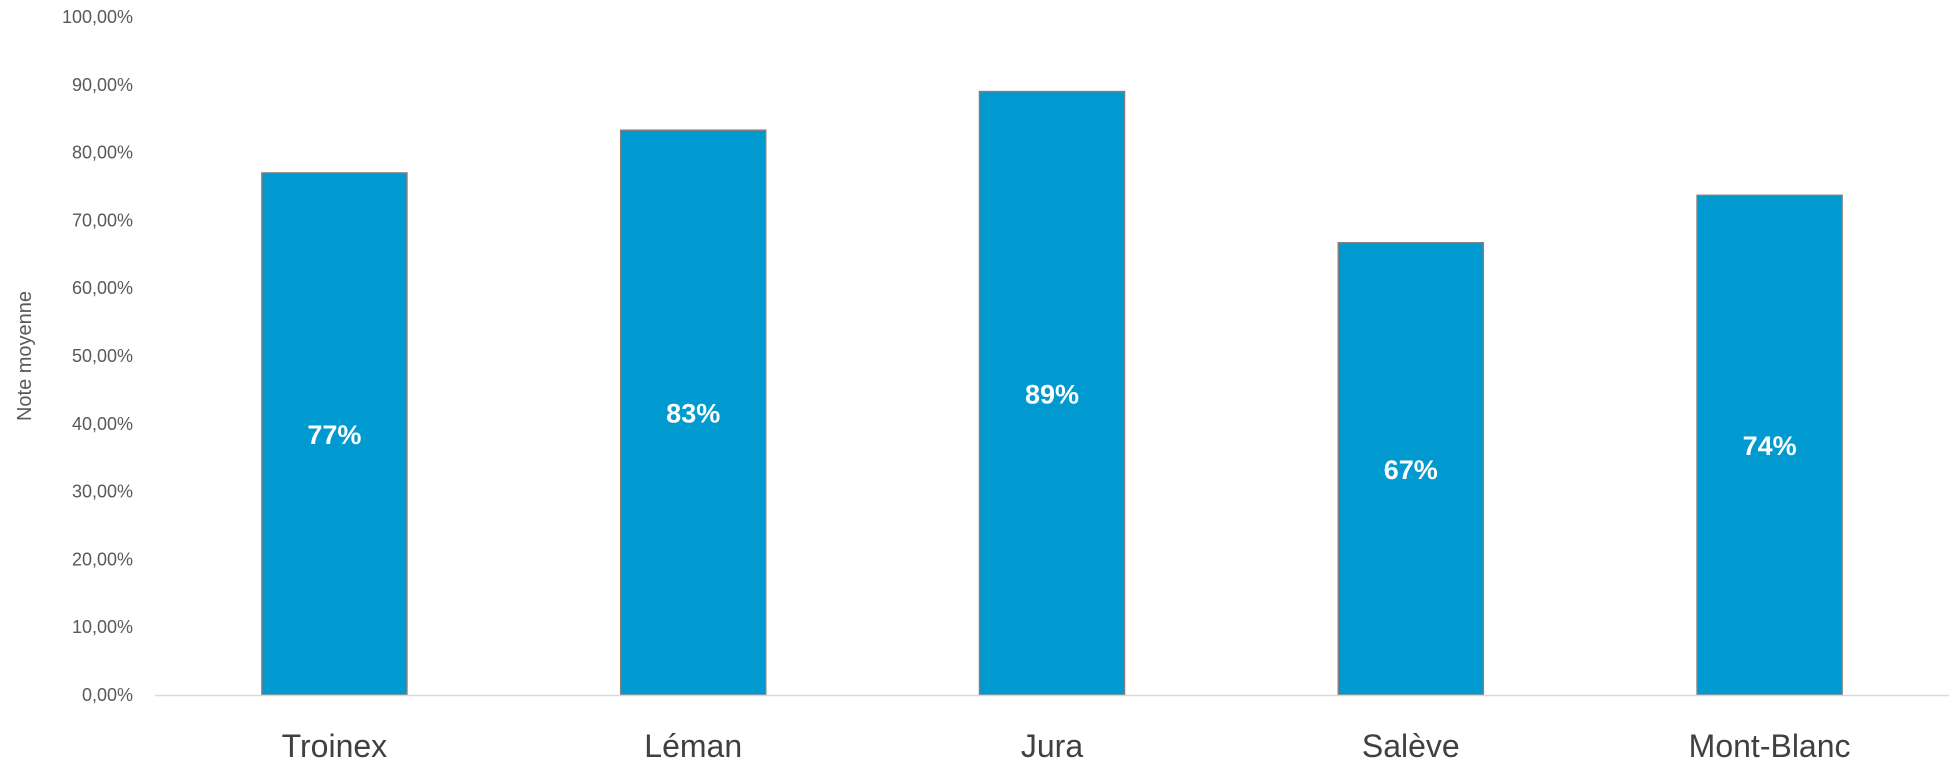 The image size is (1949, 762). Describe the element at coordinates (102, 424) in the screenshot. I see `y-tick-label: 40,00%` at that location.